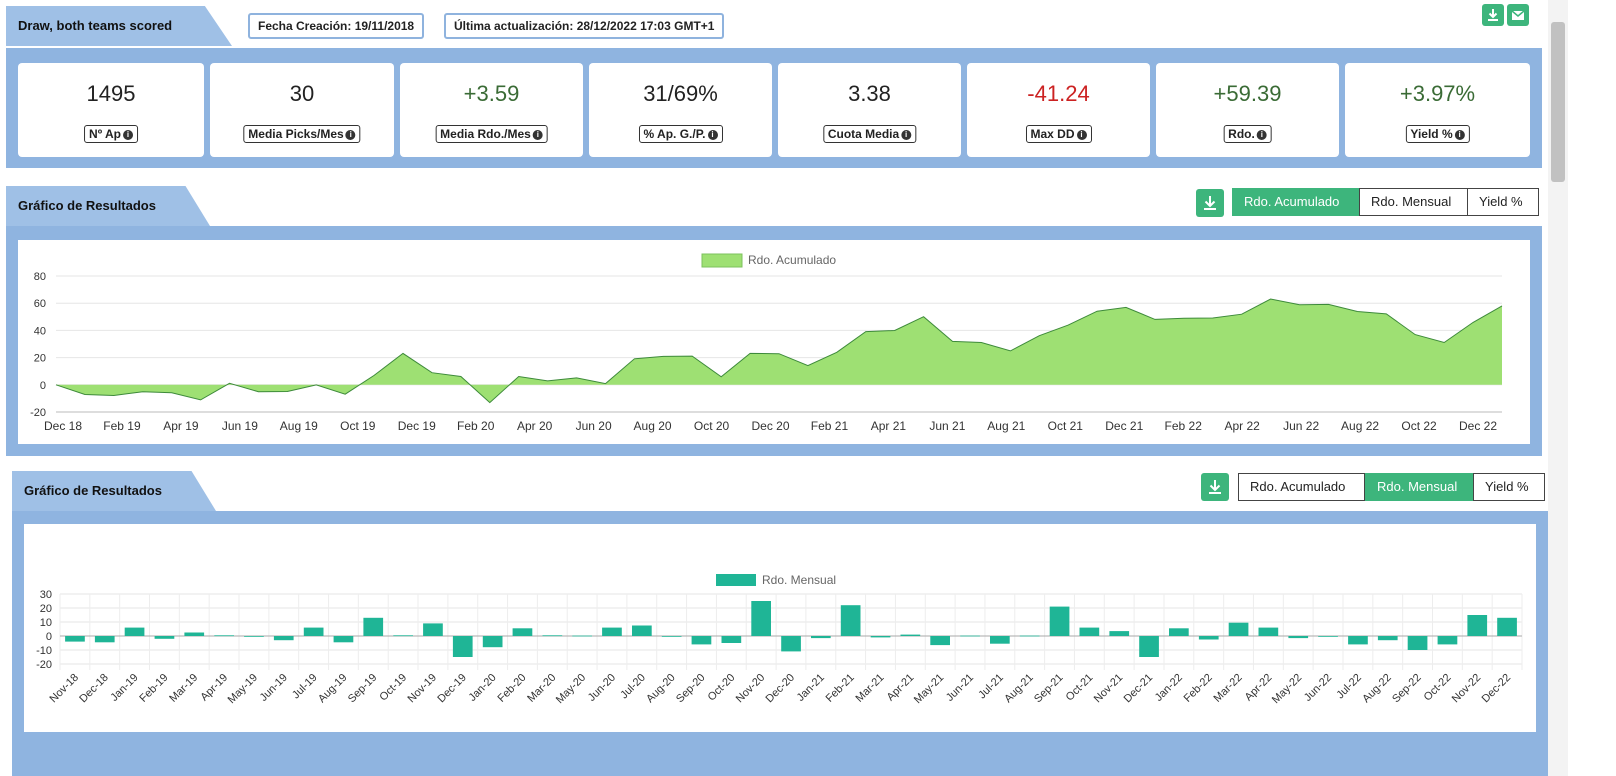 The height and width of the screenshot is (776, 1616). I want to click on y-tick-label: 10, so click(46, 623).